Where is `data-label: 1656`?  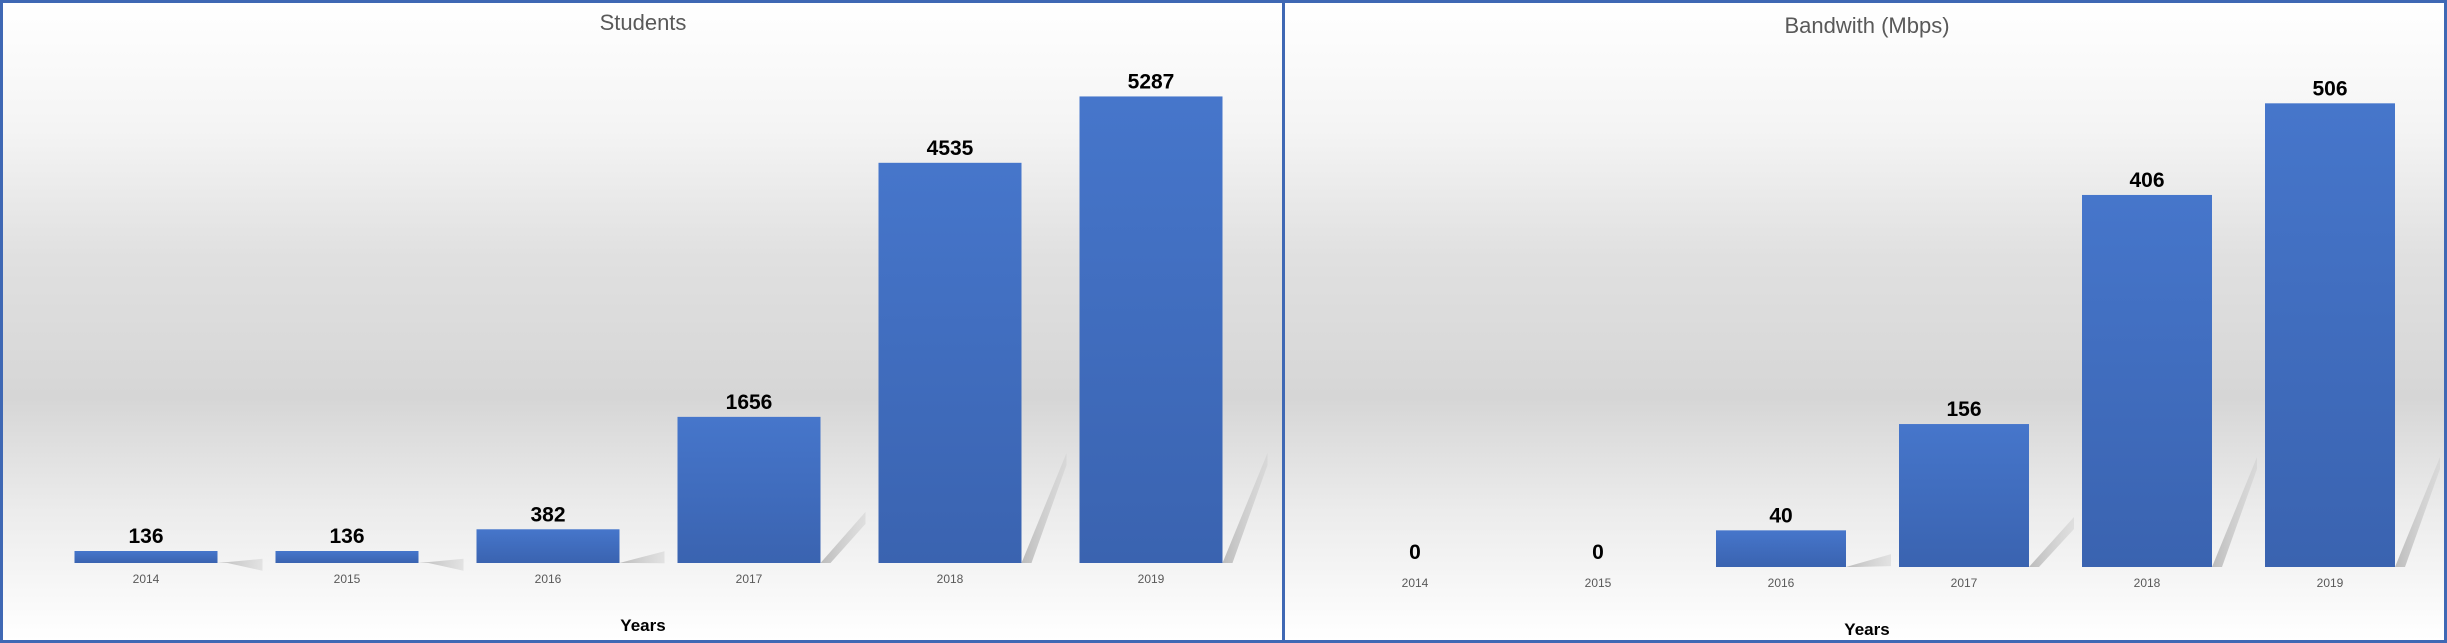
data-label: 1656 is located at coordinates (749, 402).